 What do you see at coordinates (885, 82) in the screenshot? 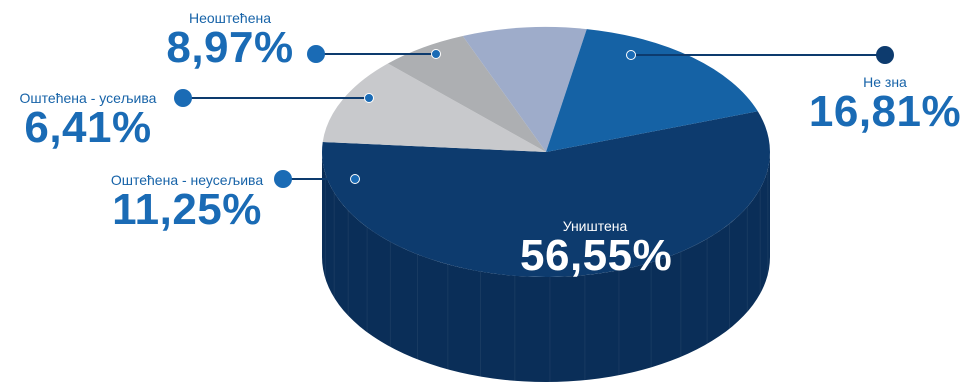
I see `slice-label-ne-zna: Не зна` at bounding box center [885, 82].